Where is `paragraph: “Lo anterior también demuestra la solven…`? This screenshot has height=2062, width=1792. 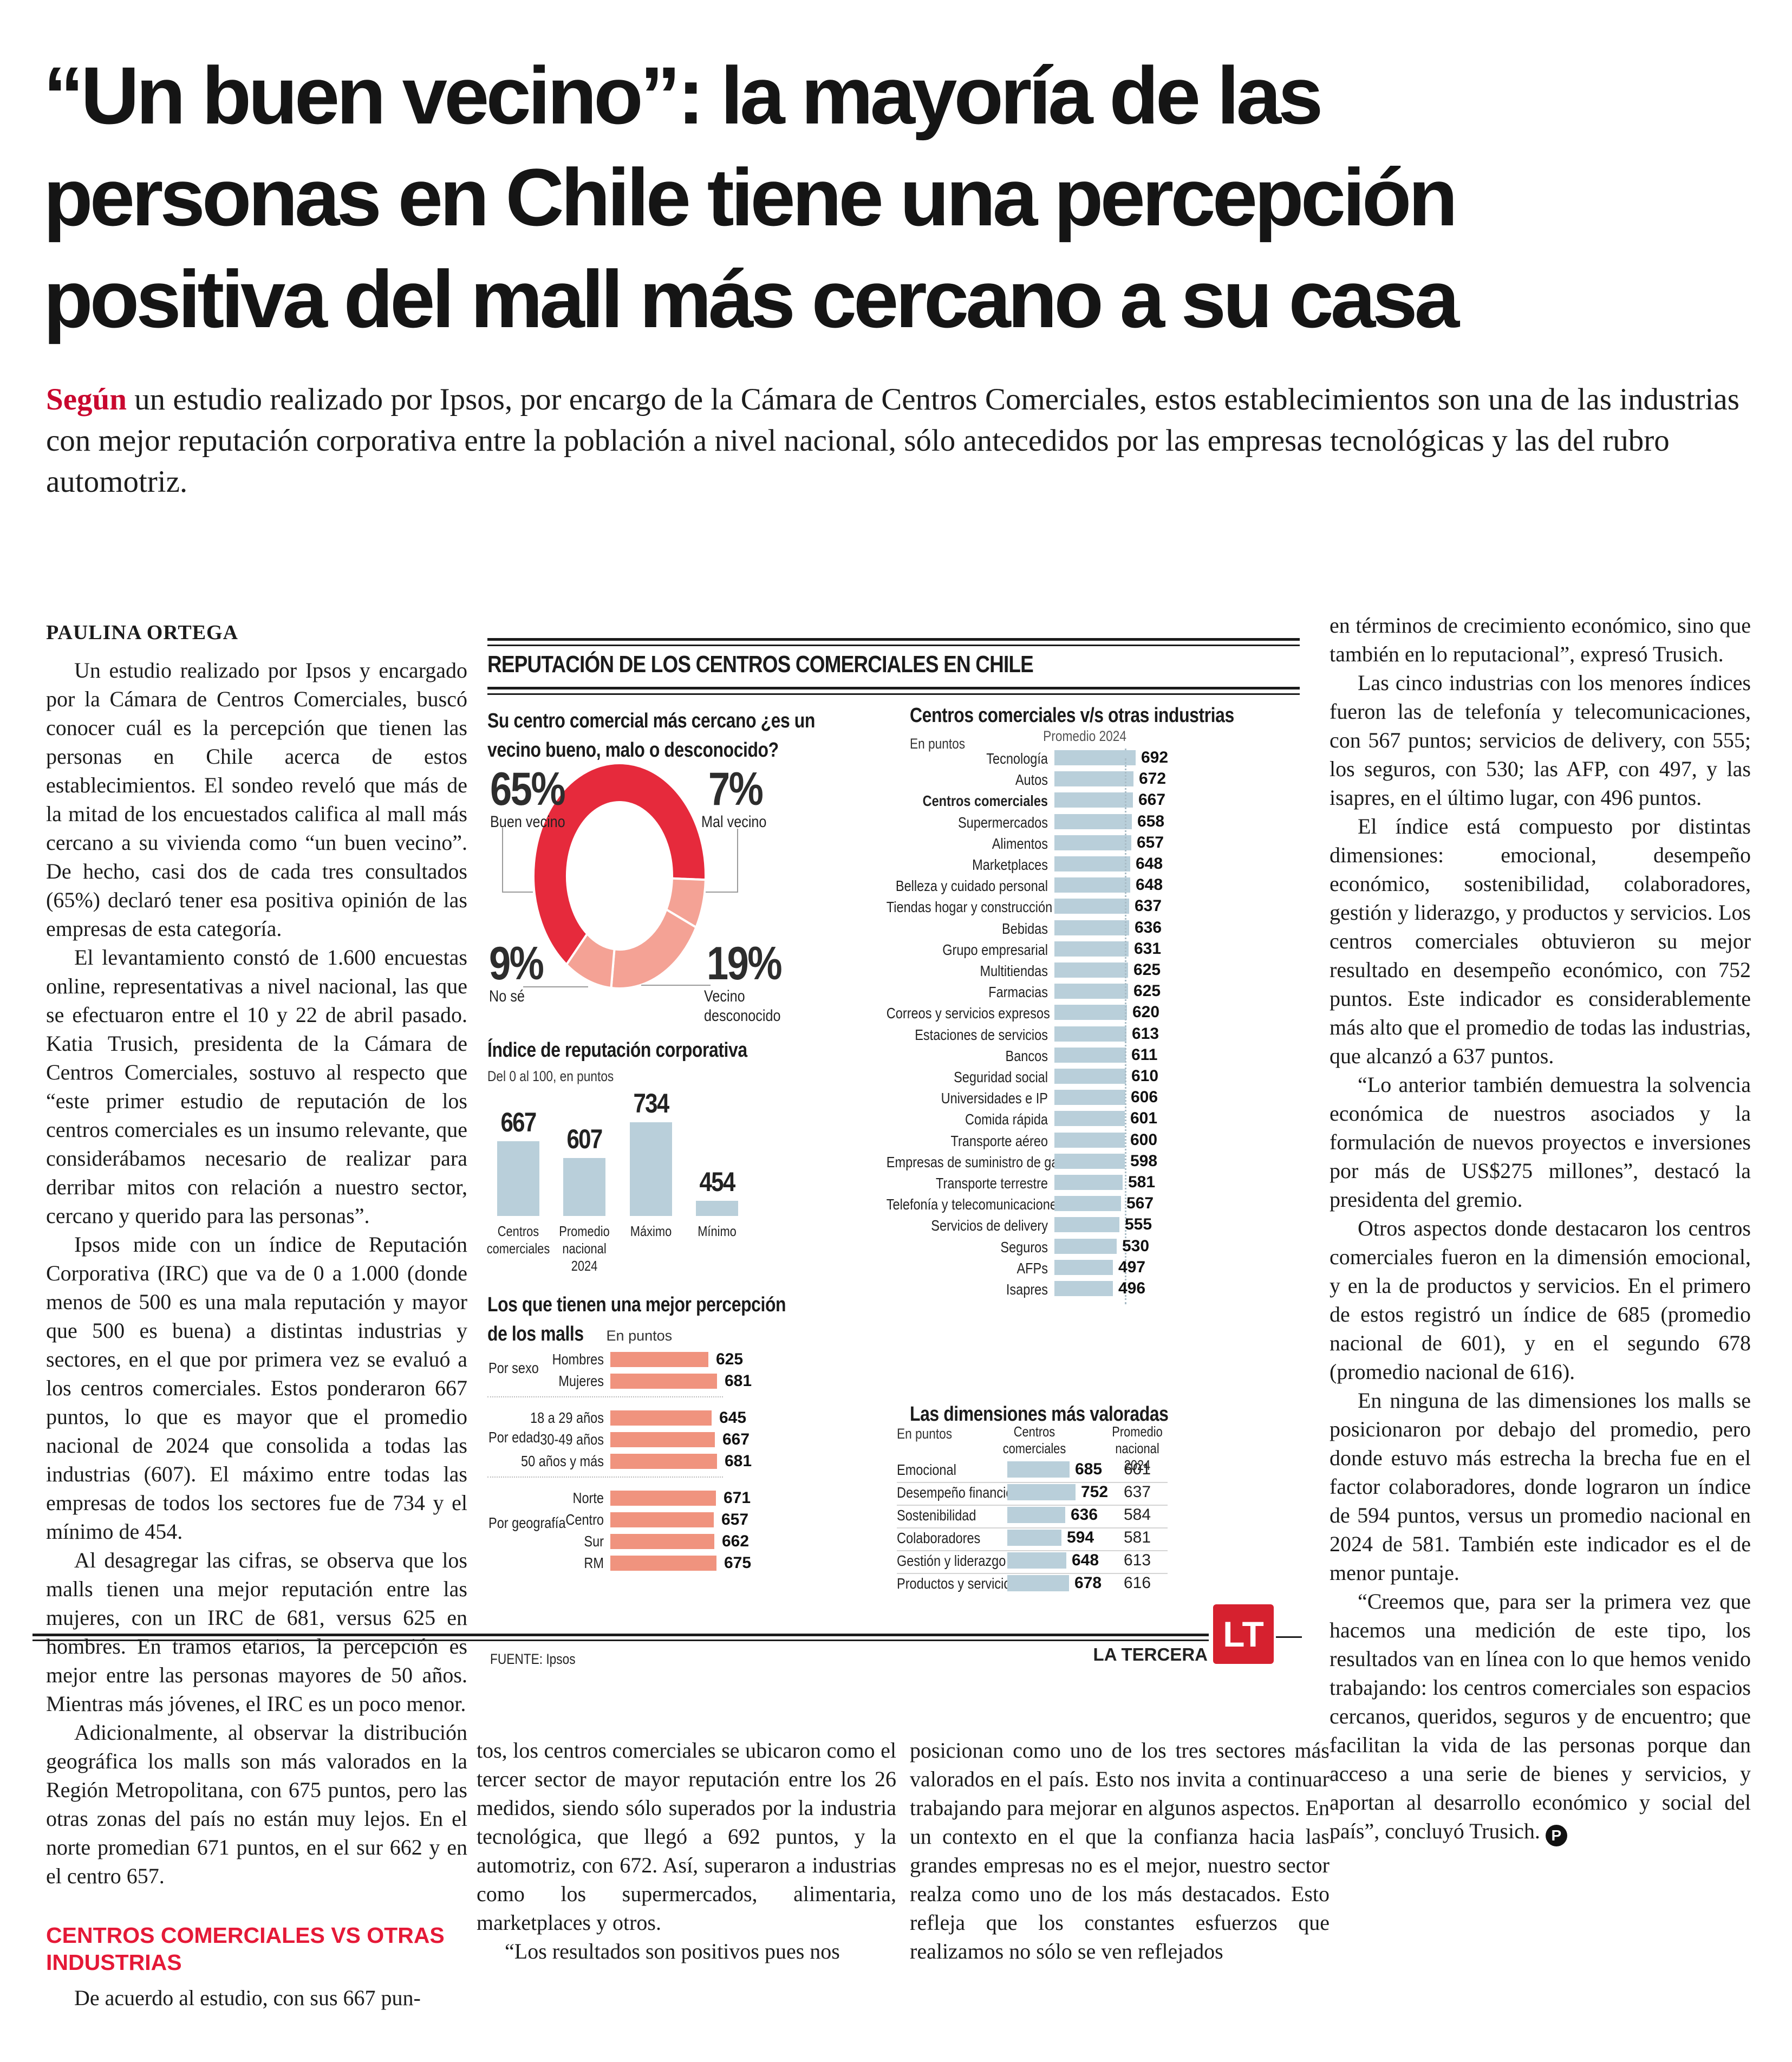
paragraph: “Lo anterior también demuestra la solven… is located at coordinates (1540, 1142).